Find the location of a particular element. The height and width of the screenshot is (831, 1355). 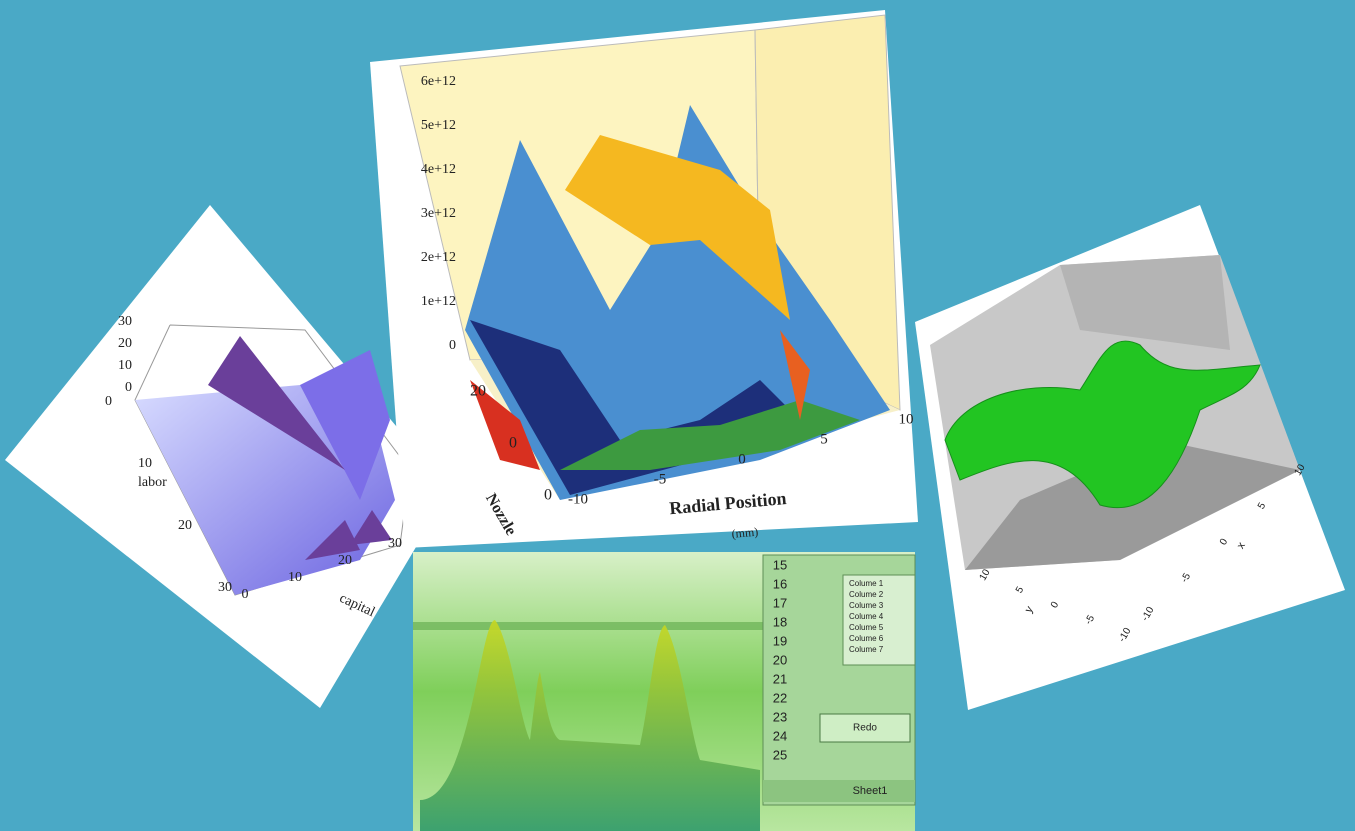

label: Colume 7 is located at coordinates (866, 649).